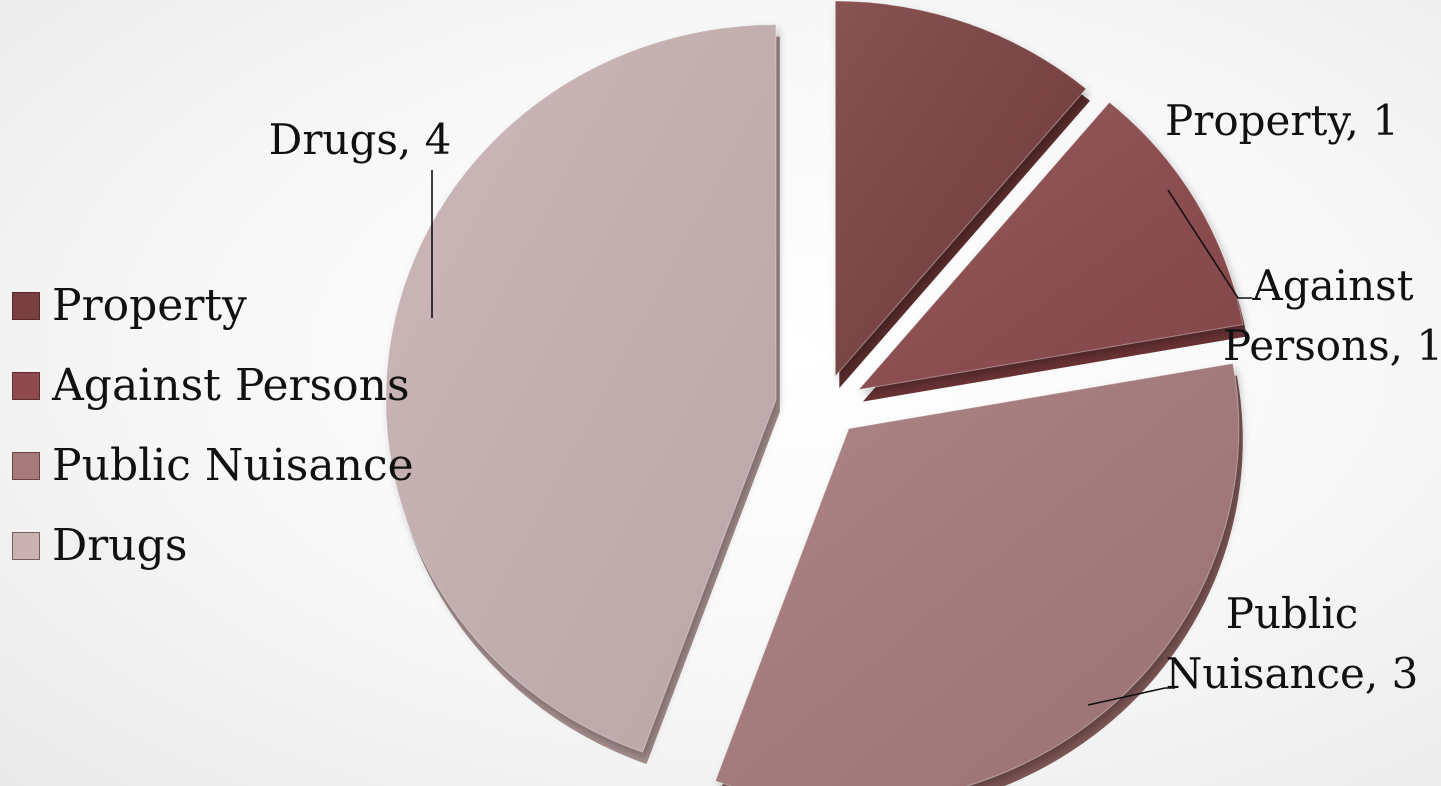  Describe the element at coordinates (961, 189) in the screenshot. I see `pie-slice-sheen-property` at that location.